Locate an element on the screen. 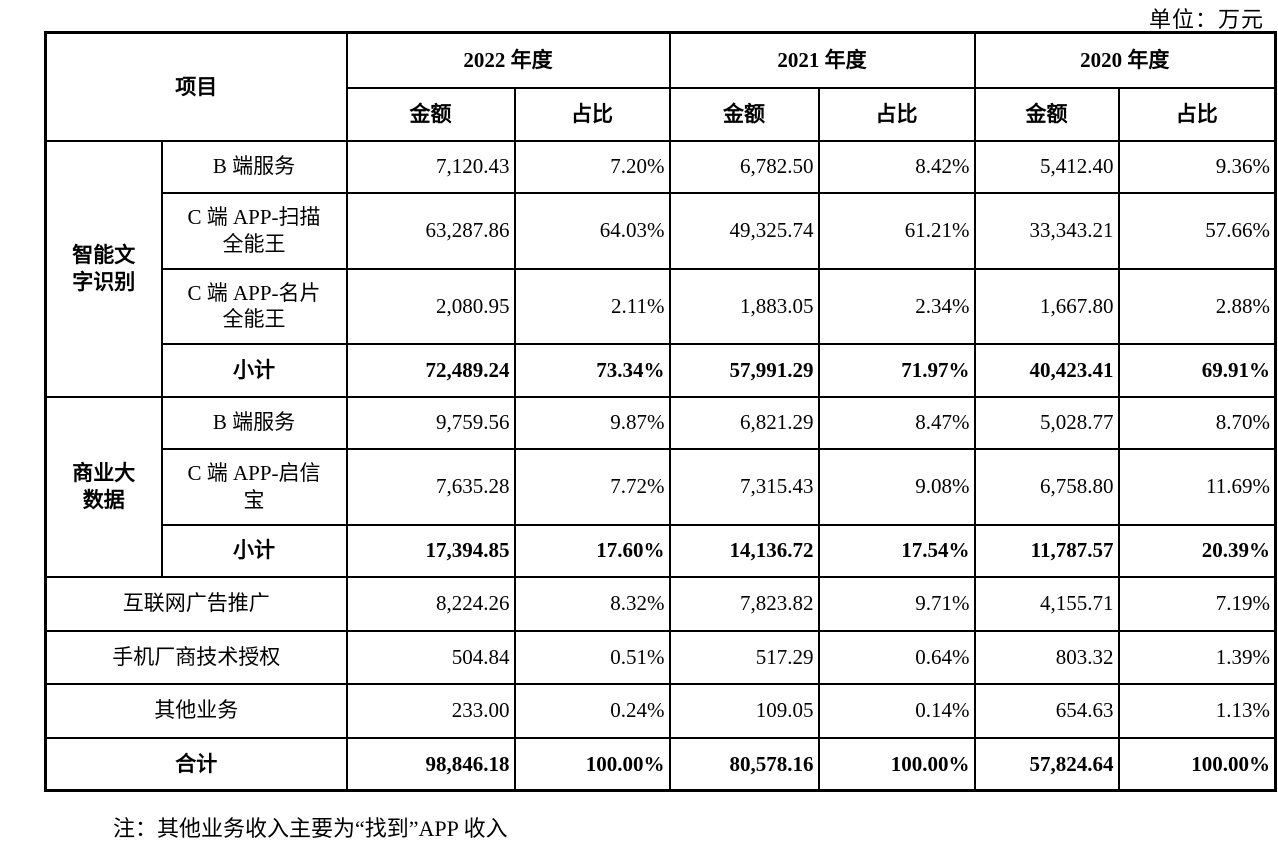 Image resolution: width=1278 pixels, height=854 pixels. ratio-cell: 20.39% is located at coordinates (1197, 550).